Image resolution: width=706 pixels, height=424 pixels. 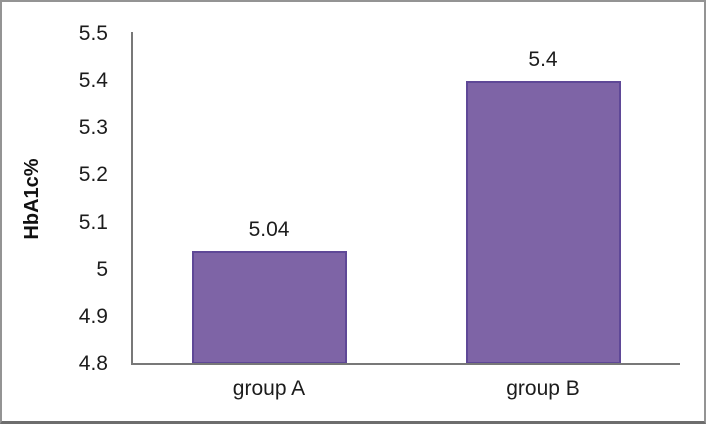 I want to click on y-tick-label: 5.1, so click(x=93, y=222).